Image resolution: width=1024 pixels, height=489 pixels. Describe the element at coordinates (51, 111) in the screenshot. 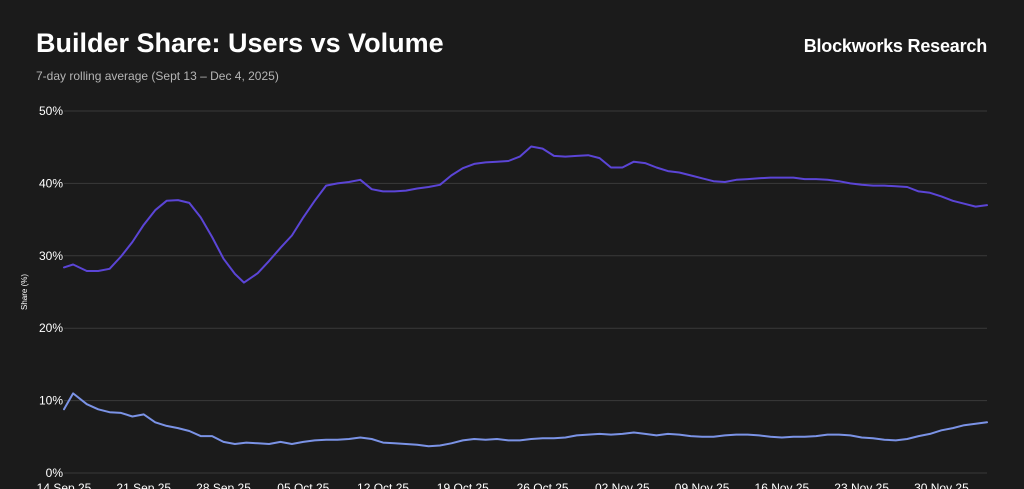

I see `y-tick-label: 50%` at that location.